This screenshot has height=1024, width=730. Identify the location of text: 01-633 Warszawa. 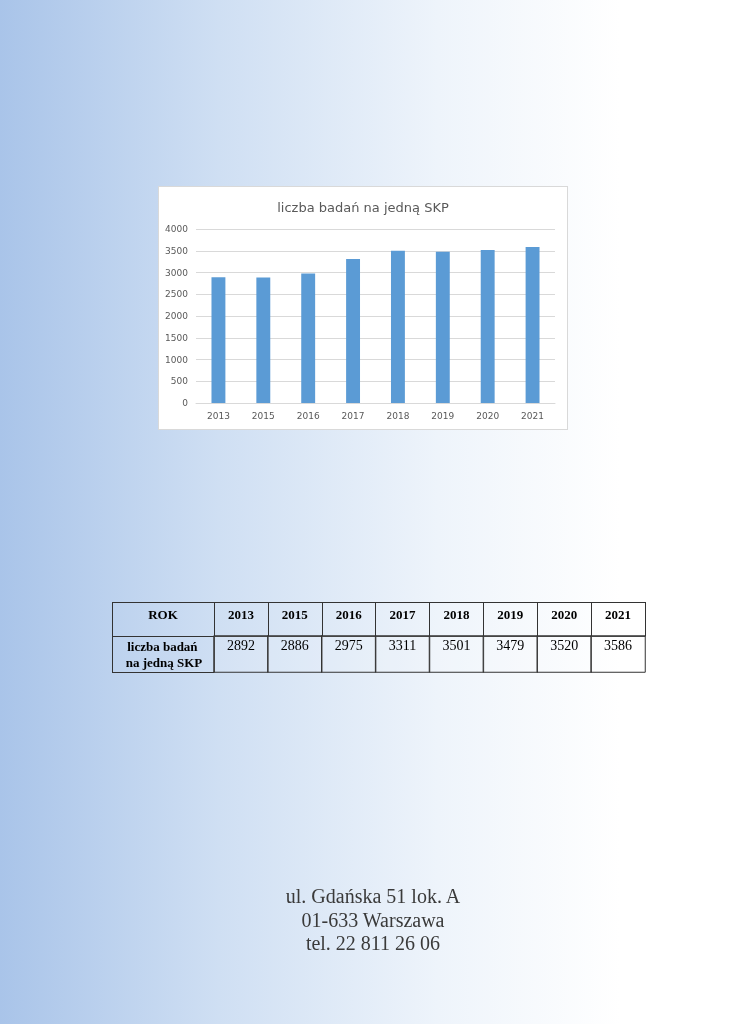
(373, 919).